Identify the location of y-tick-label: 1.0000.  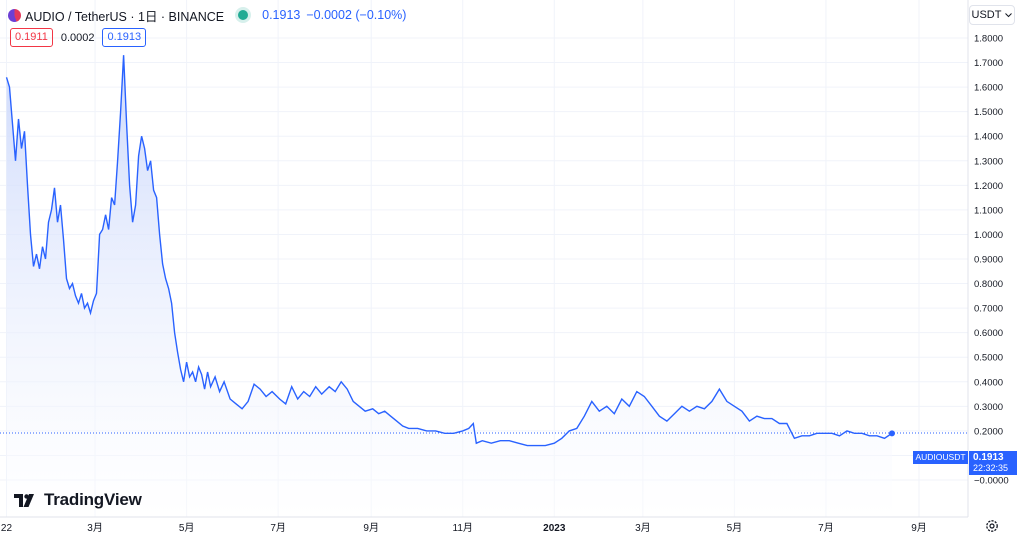
(988, 235).